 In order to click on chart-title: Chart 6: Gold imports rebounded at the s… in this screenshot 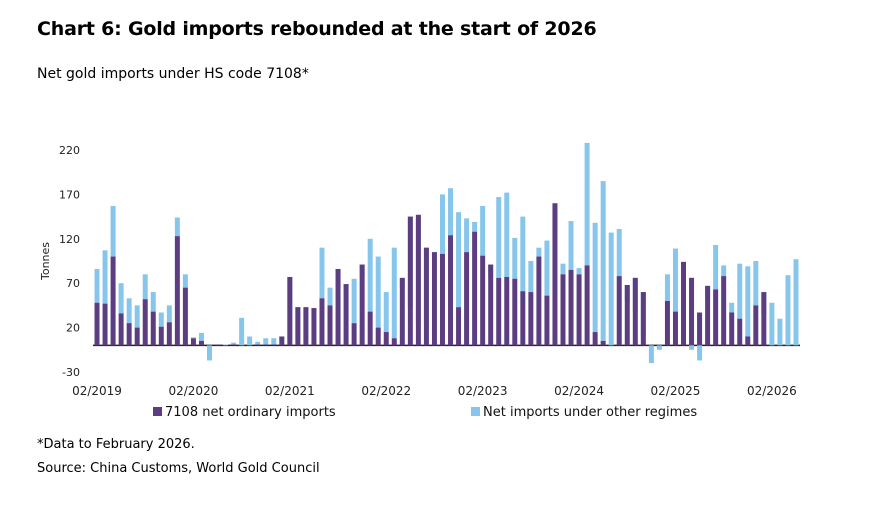, I will do `click(317, 29)`.